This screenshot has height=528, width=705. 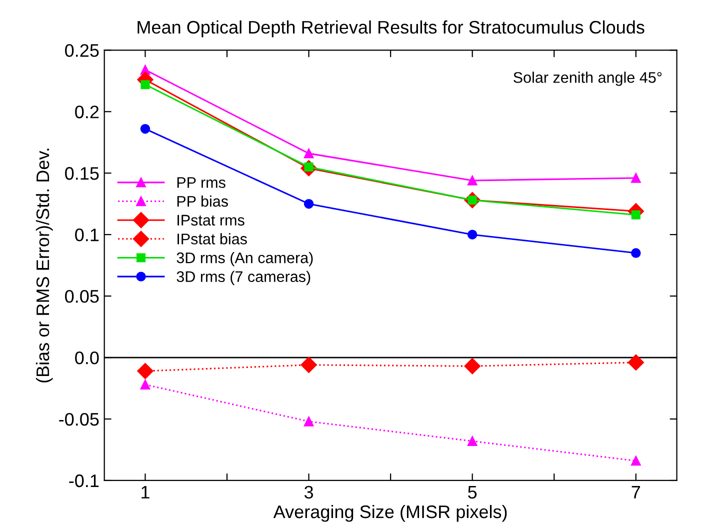 I want to click on x-tick-label: 1, so click(x=146, y=492).